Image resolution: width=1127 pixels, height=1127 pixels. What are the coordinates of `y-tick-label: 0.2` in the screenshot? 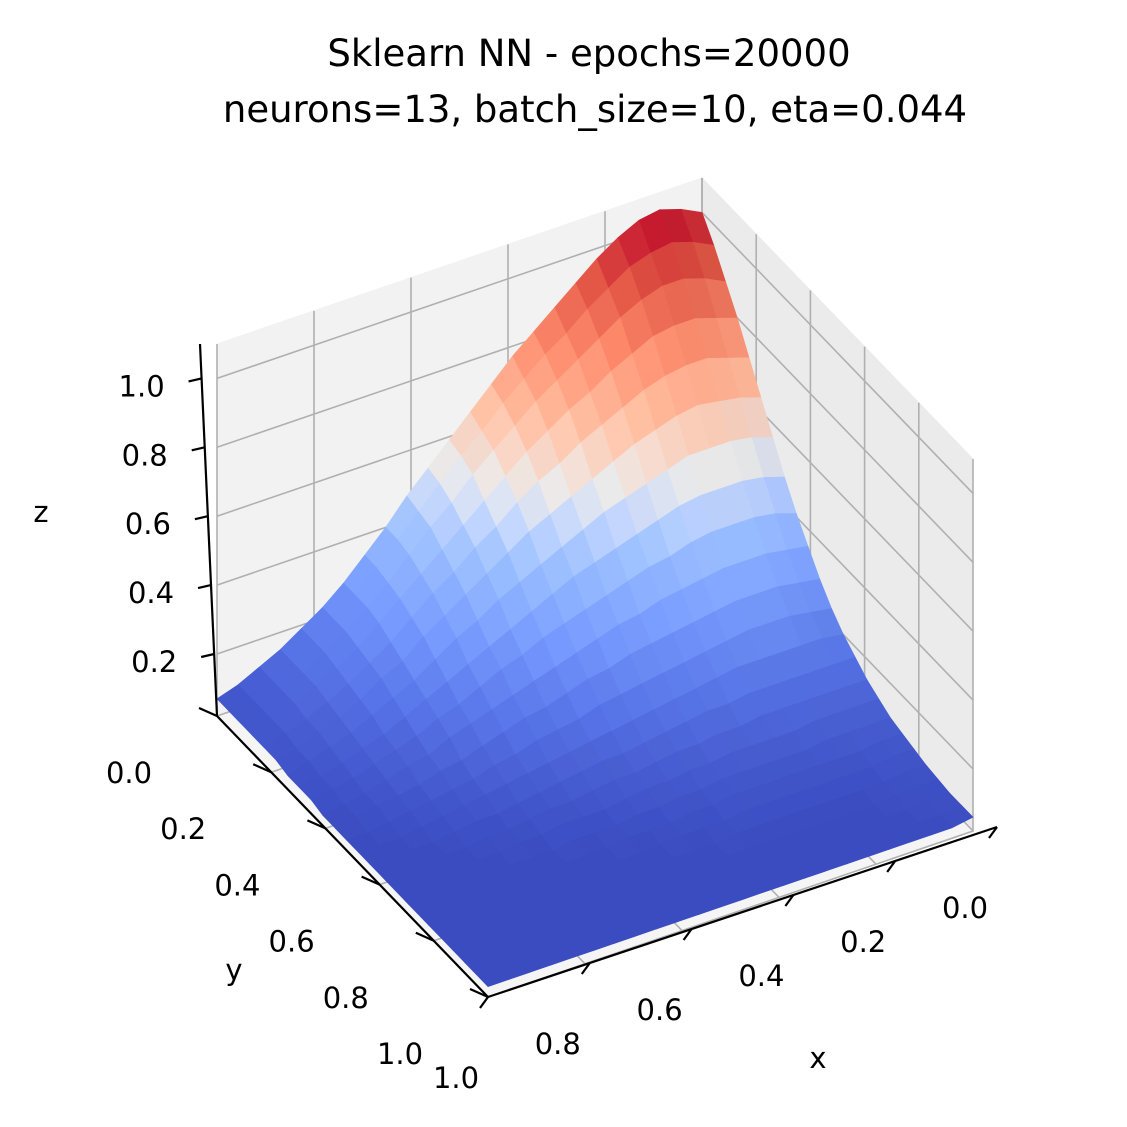 It's located at (183, 829).